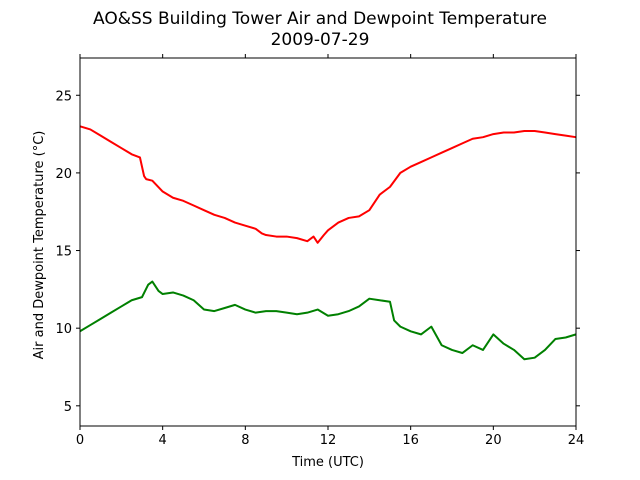  I want to click on x-tick-label: 4, so click(163, 440).